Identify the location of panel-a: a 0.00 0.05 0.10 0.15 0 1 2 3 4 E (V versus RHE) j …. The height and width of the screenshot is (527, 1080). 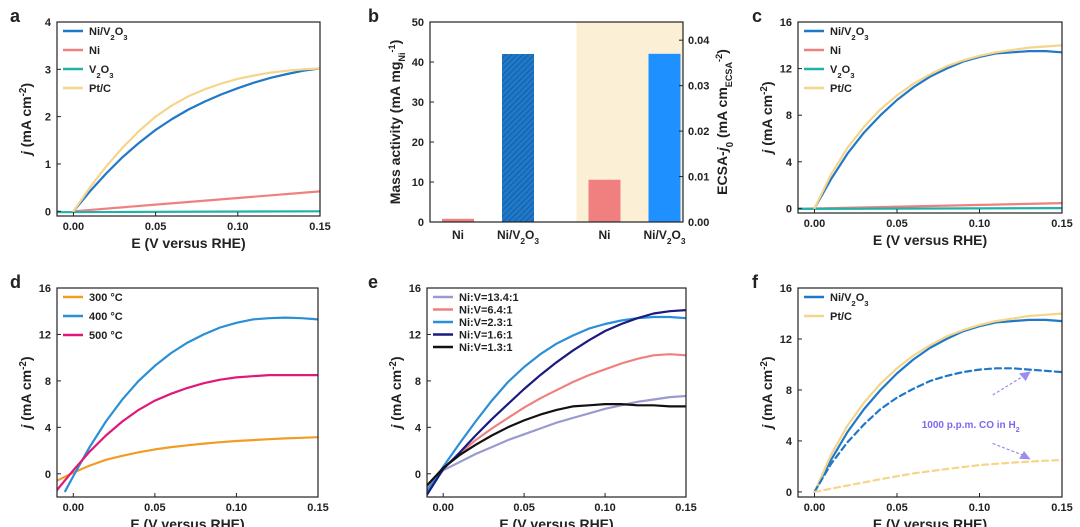
(170, 128).